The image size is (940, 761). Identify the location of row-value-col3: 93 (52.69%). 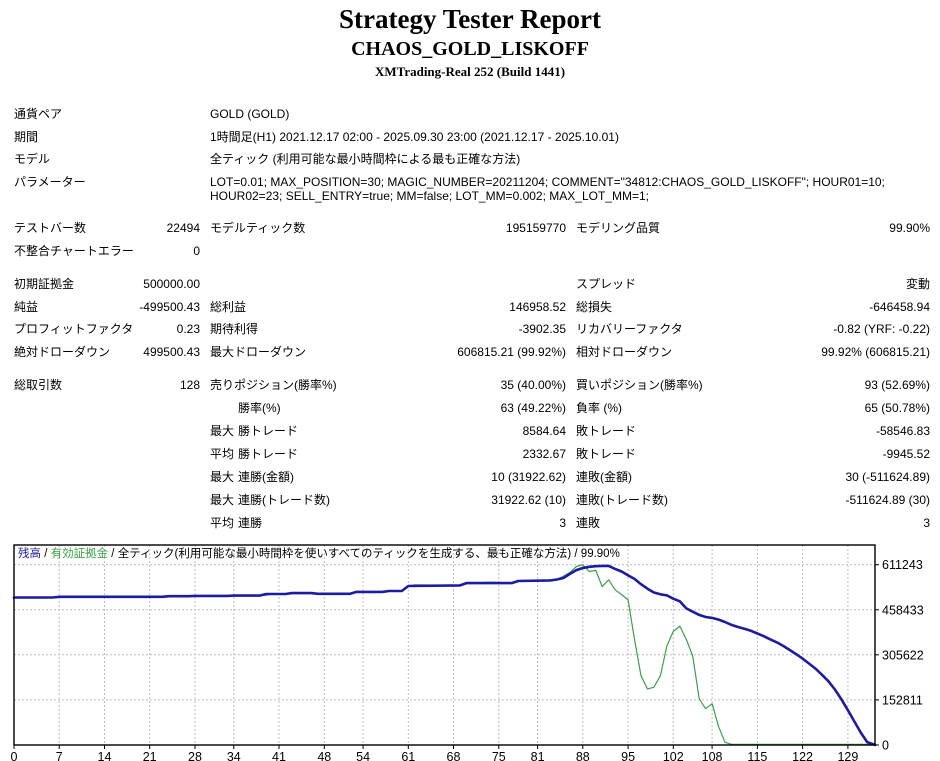
(897, 385).